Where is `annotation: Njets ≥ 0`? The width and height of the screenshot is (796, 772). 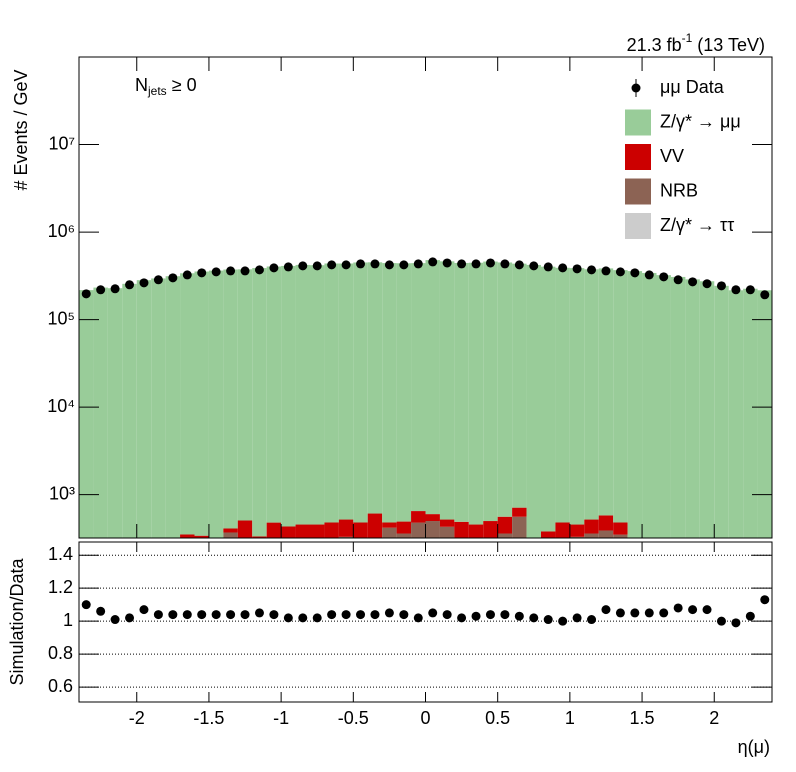
annotation: Njets ≥ 0 is located at coordinates (166, 86).